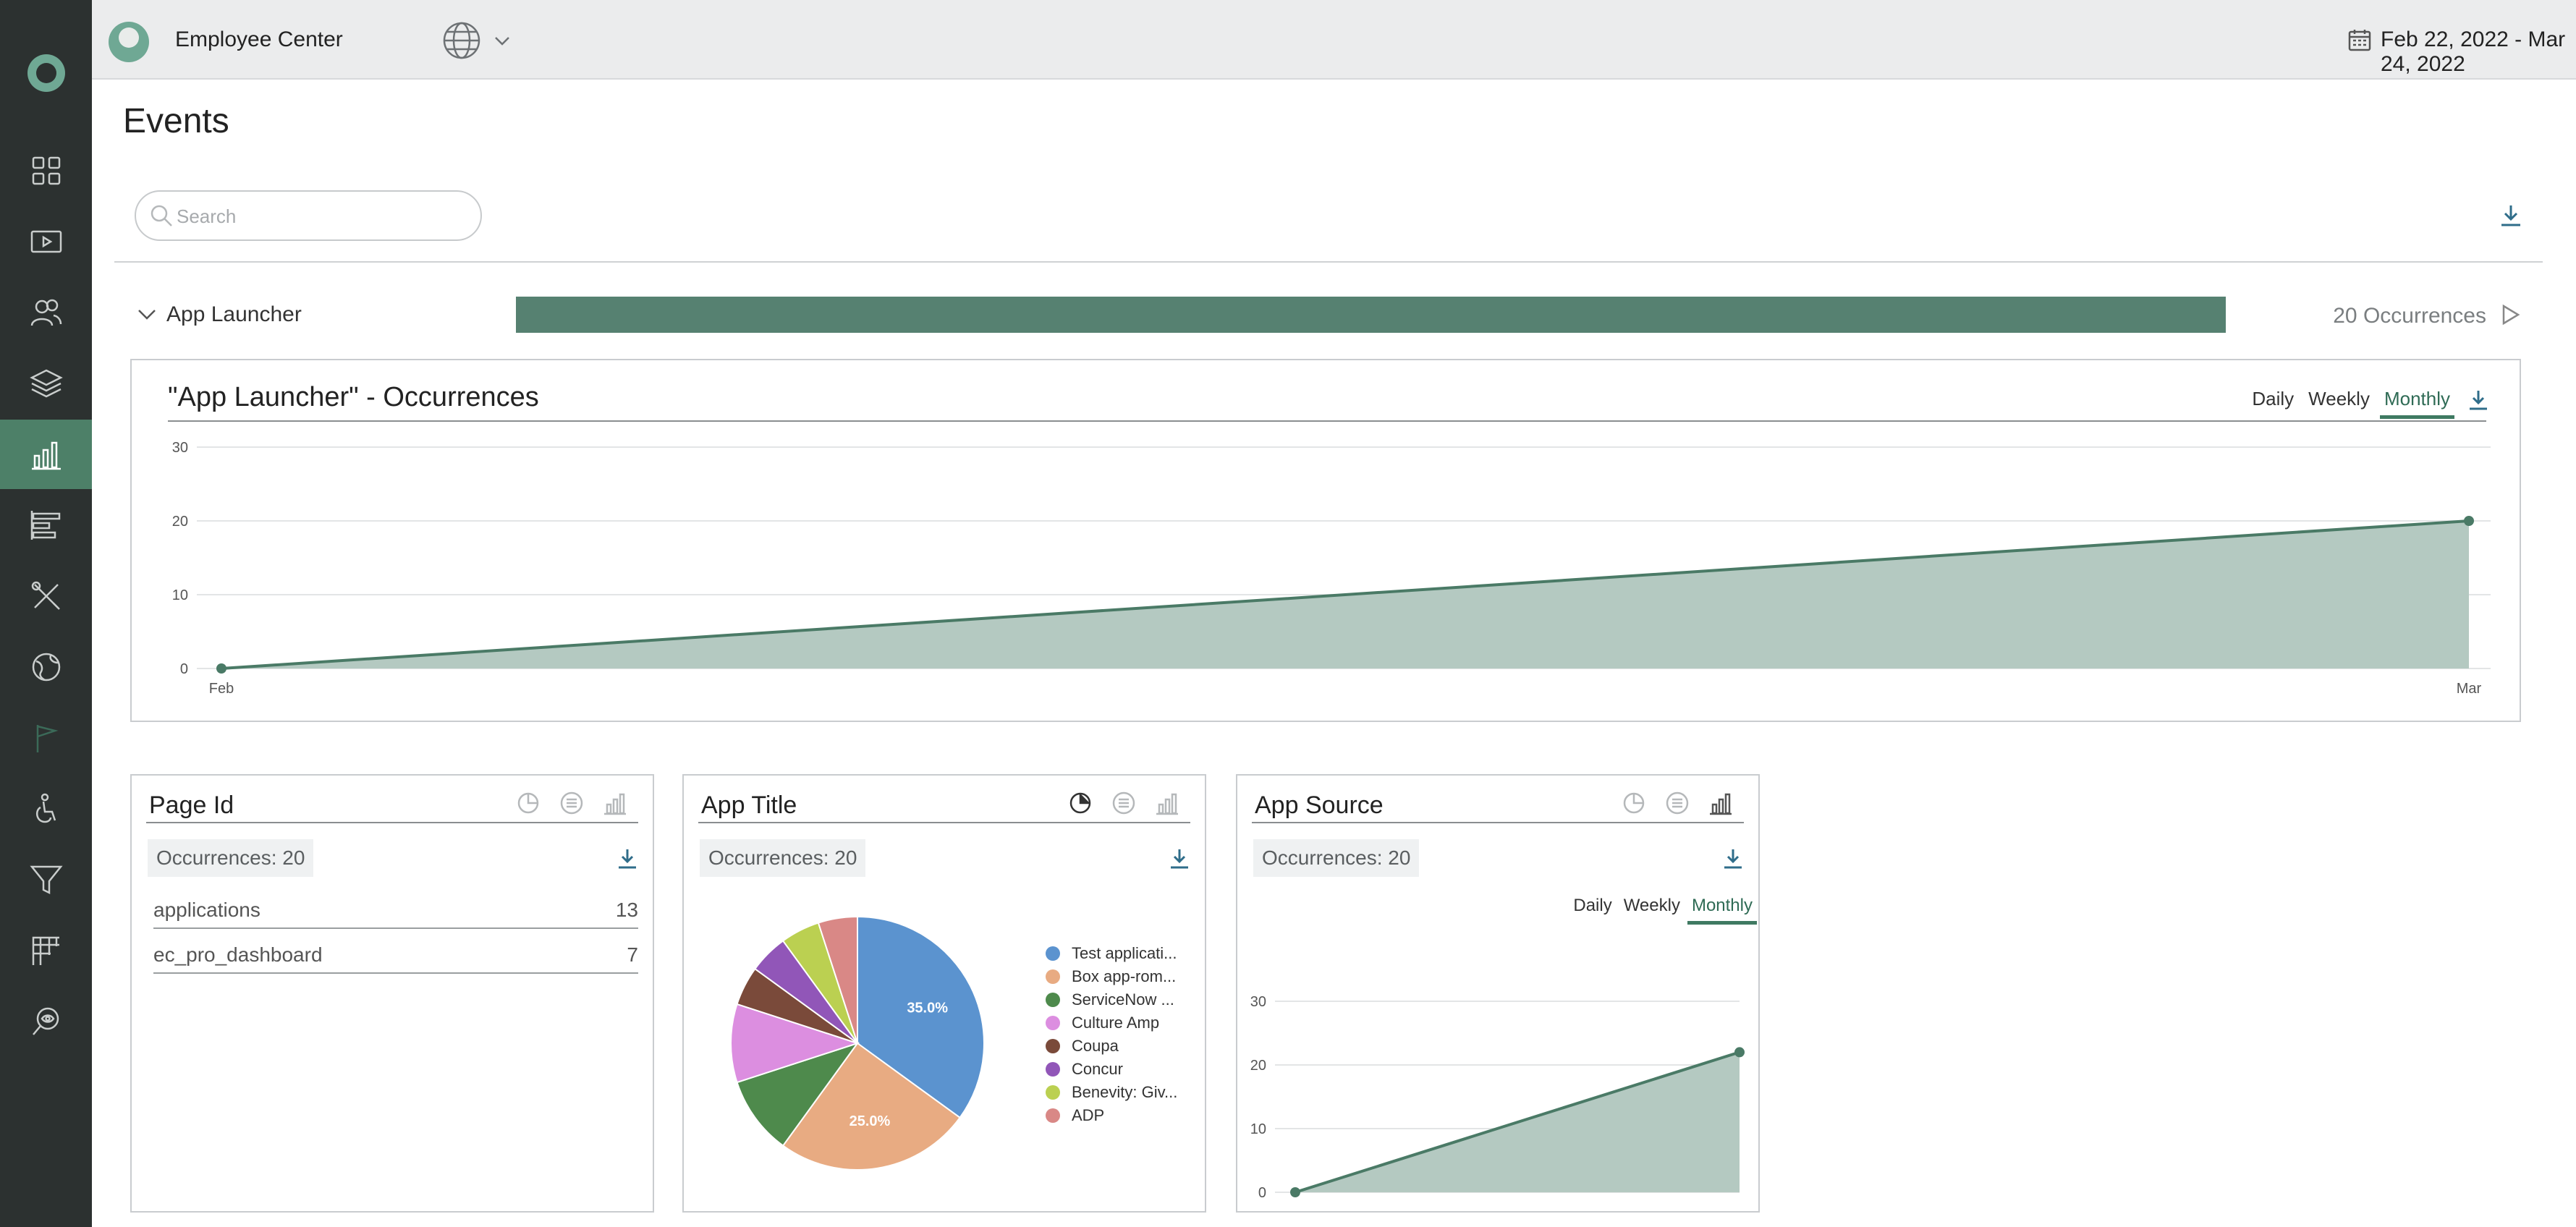  What do you see at coordinates (2473, 51) in the screenshot?
I see `date-range-picker: Feb 22, 2022 - Mar 24, 2022` at bounding box center [2473, 51].